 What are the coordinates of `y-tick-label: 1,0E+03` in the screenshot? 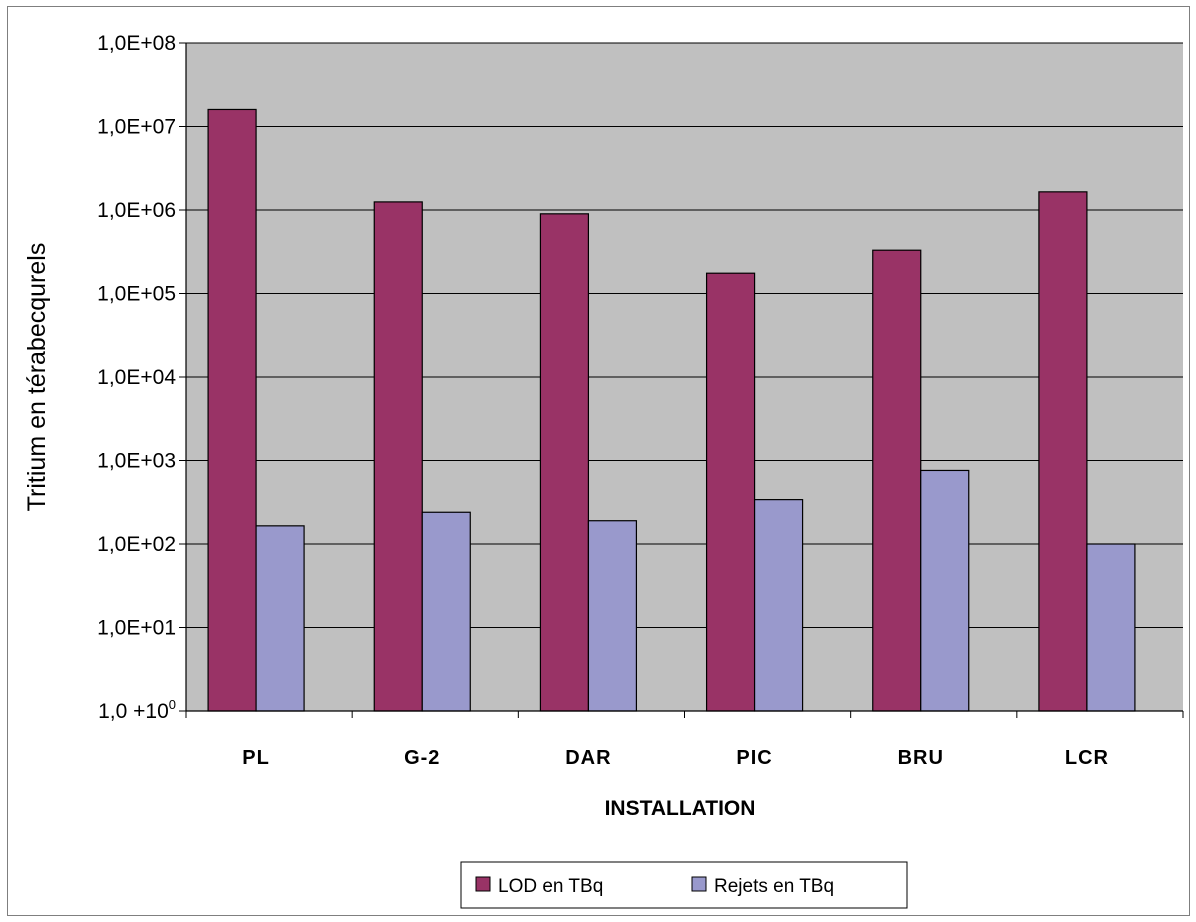 It's located at (136, 461).